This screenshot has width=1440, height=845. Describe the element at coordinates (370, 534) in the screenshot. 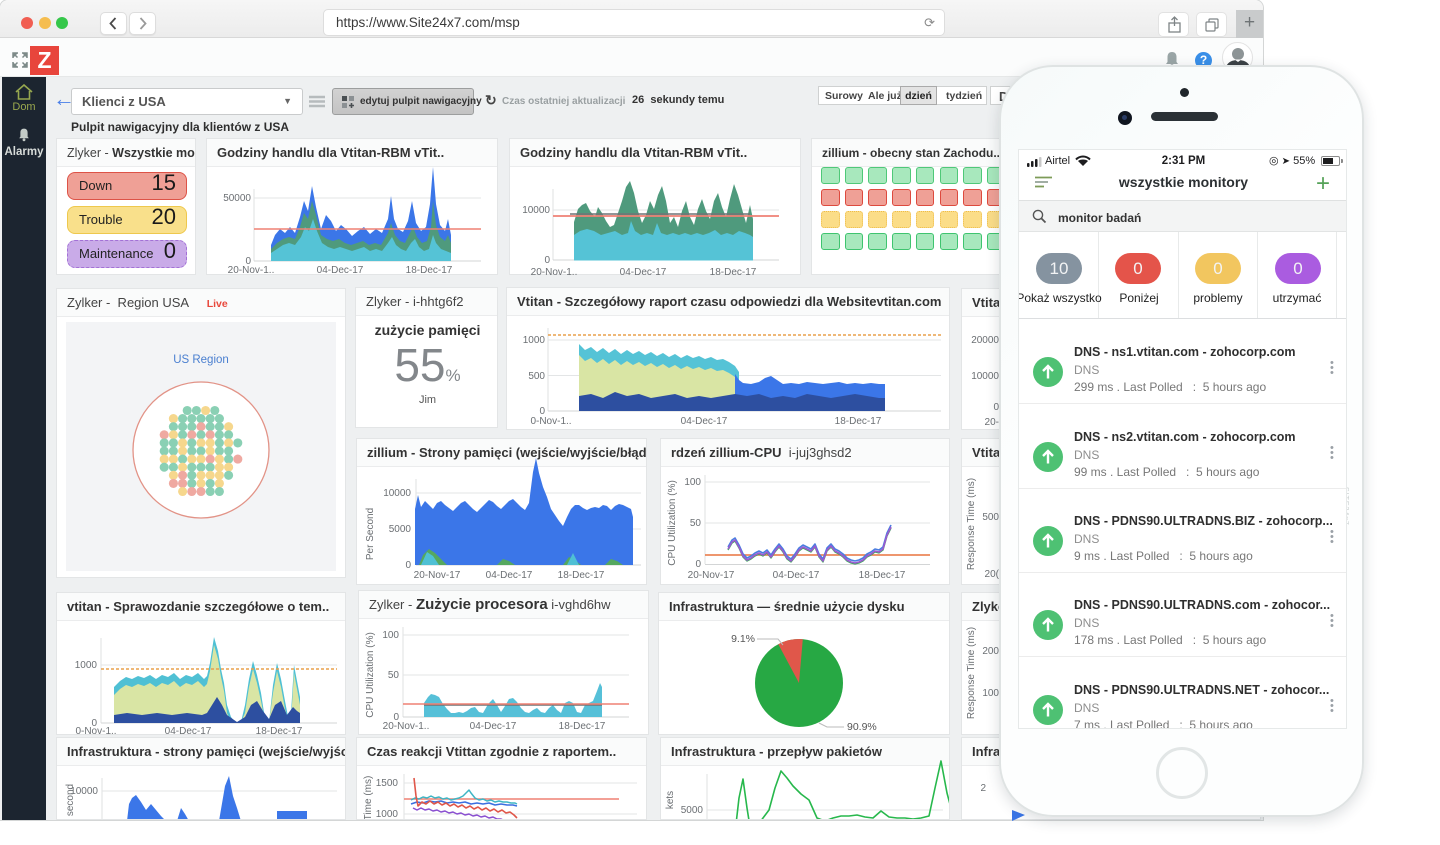

I see `svg-text: Per Second` at that location.